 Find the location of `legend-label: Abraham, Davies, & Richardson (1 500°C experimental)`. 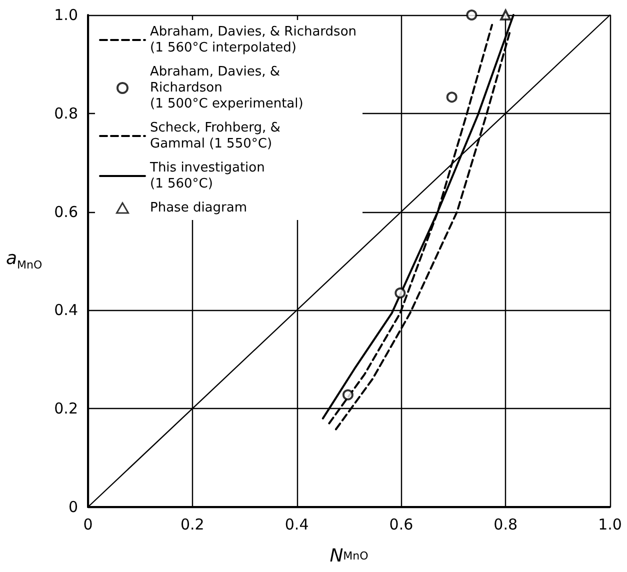

legend-label: Abraham, Davies, & Richardson (1 500°C experimental) is located at coordinates (227, 88).